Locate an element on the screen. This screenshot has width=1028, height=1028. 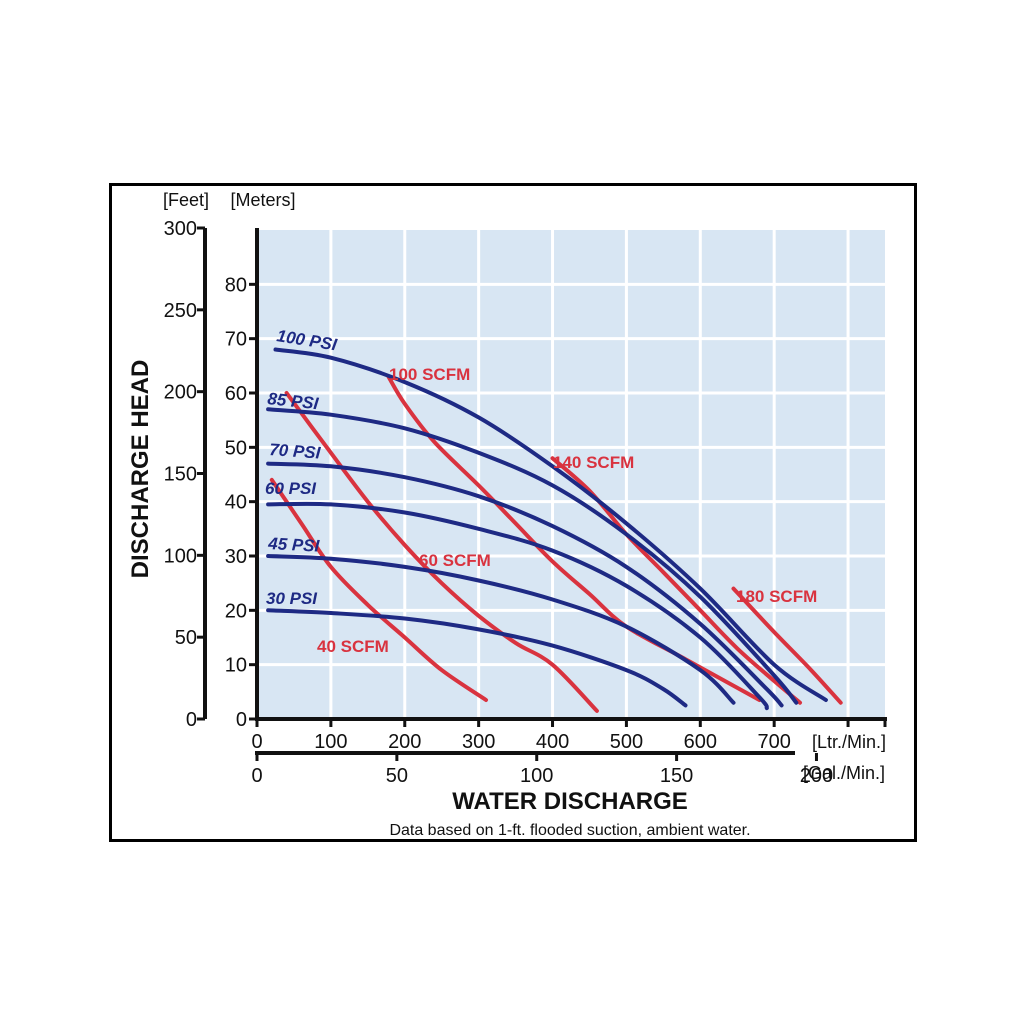
meters-tick-label: 10 is located at coordinates (236, 666).